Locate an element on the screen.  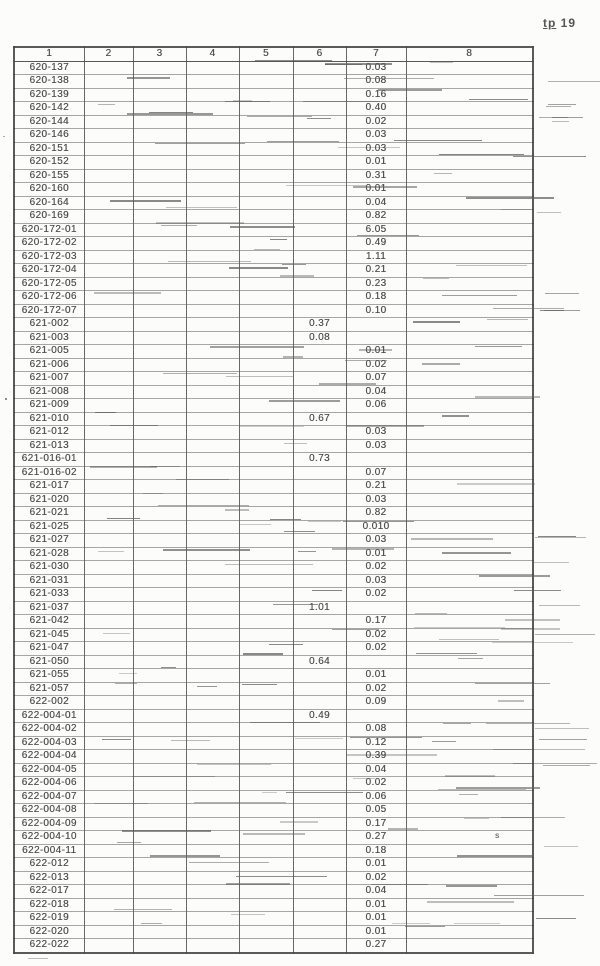
row-id-cell: 620-146 is located at coordinates (49, 135).